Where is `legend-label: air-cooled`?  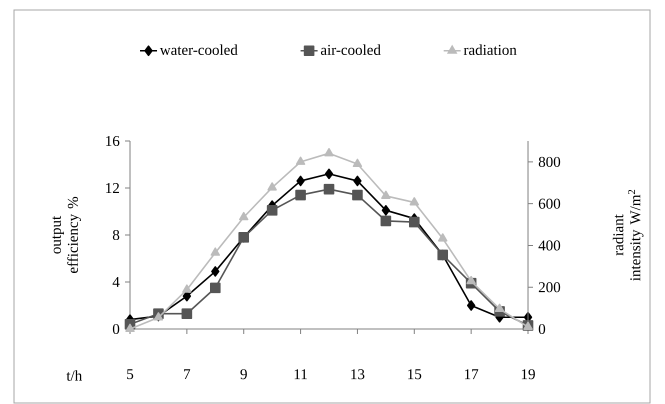
legend-label: air-cooled is located at coordinates (350, 49).